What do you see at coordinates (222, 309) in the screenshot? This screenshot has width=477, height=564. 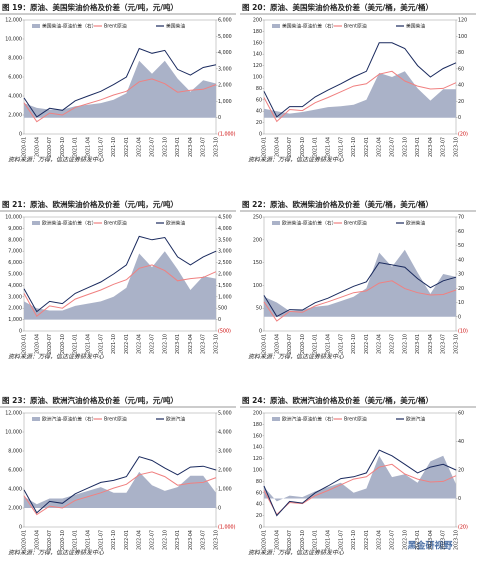 I see `y2-tick-label: 500` at bounding box center [222, 309].